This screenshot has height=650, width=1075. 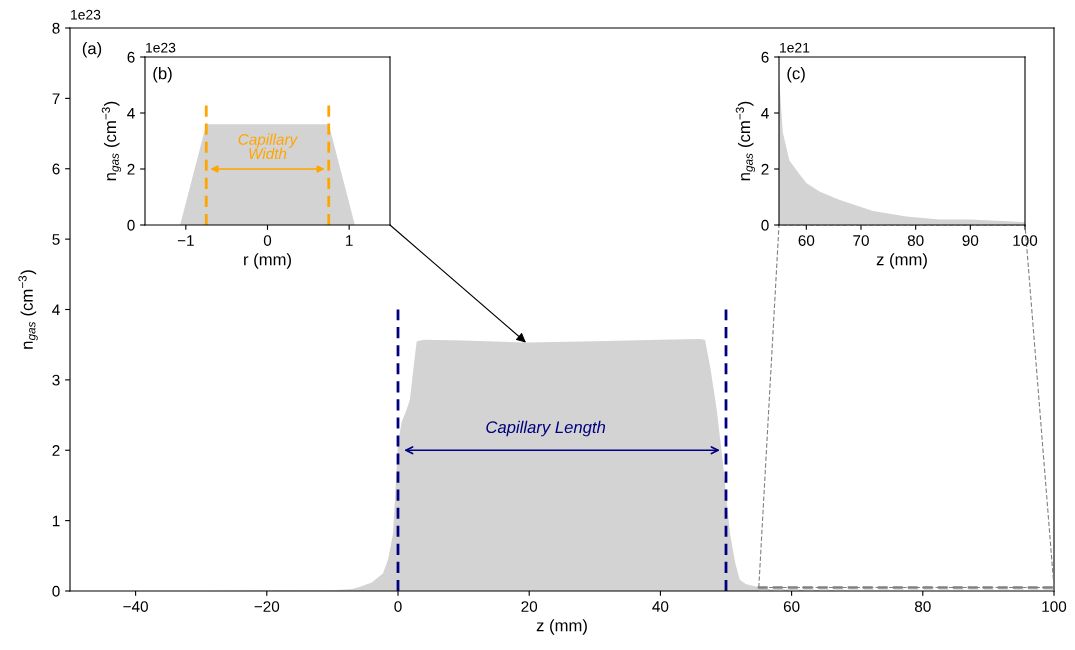 What do you see at coordinates (56, 239) in the screenshot?
I see `y-tick-label: 5` at bounding box center [56, 239].